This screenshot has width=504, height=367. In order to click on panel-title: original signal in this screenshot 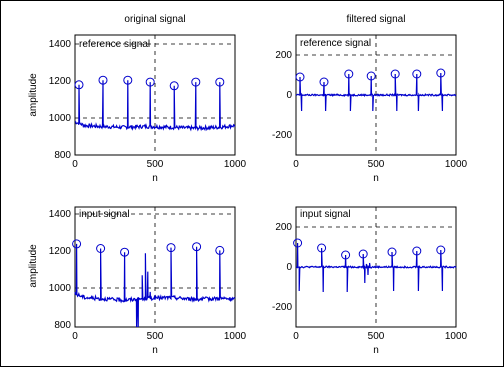, I will do `click(154, 19)`.